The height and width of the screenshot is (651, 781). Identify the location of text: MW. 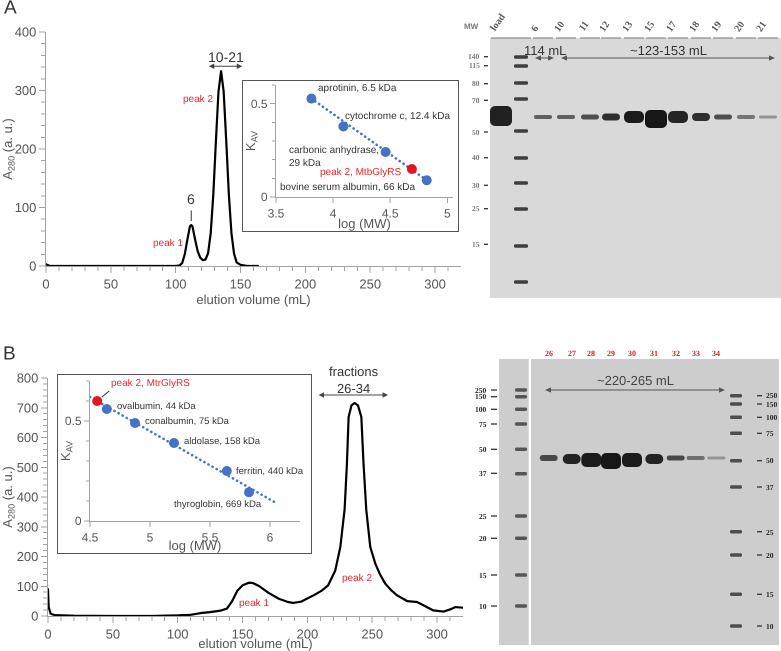
(471, 26).